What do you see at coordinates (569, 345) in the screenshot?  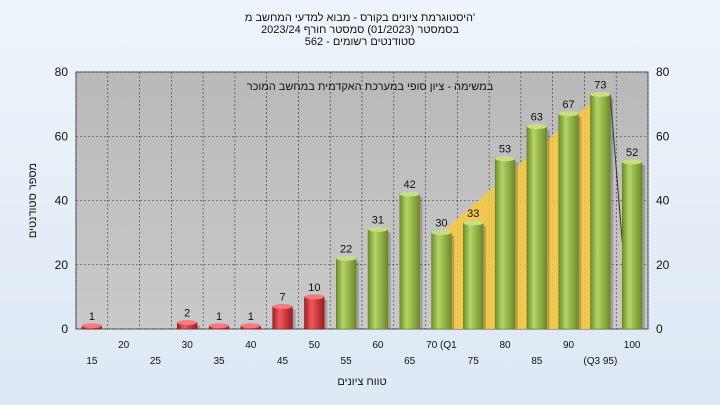 I see `x-tick-15: 90` at bounding box center [569, 345].